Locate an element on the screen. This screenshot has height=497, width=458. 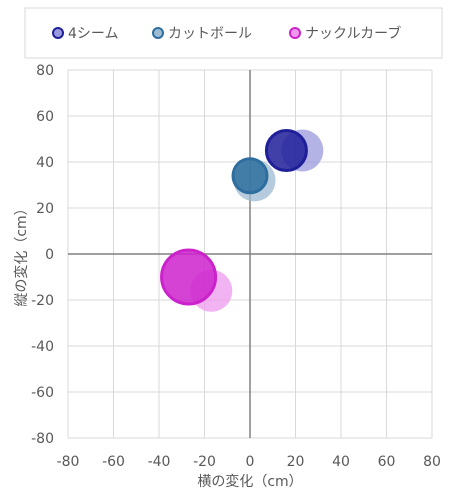
y-tick-label: -20 is located at coordinates (42, 301).